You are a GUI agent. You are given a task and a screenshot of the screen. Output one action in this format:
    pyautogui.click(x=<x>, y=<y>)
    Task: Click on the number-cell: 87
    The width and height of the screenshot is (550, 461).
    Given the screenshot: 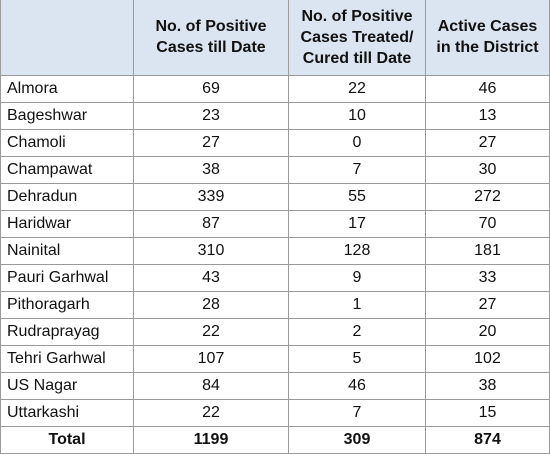 What is the action you would take?
    pyautogui.click(x=211, y=224)
    